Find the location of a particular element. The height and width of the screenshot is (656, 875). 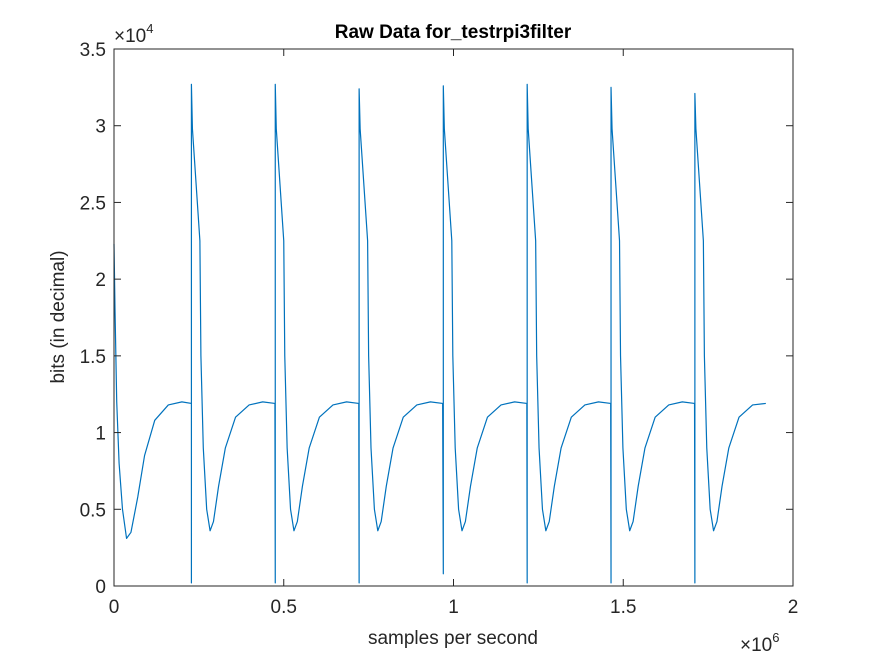

y-tick-label: 2.5 is located at coordinates (93, 203).